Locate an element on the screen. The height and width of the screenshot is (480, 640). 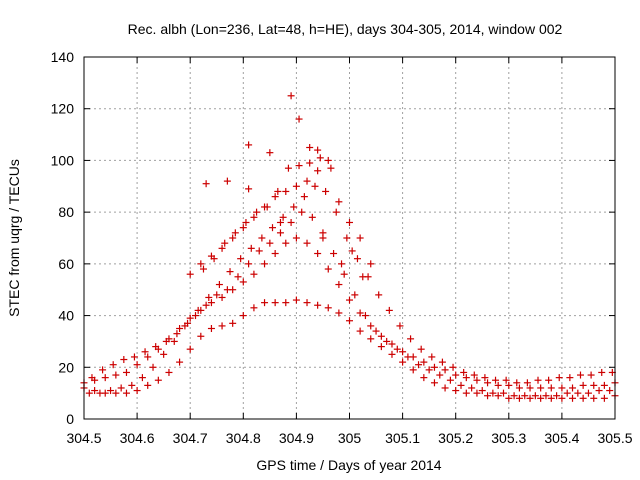
x-tick-label: 304.8 is located at coordinates (243, 438).